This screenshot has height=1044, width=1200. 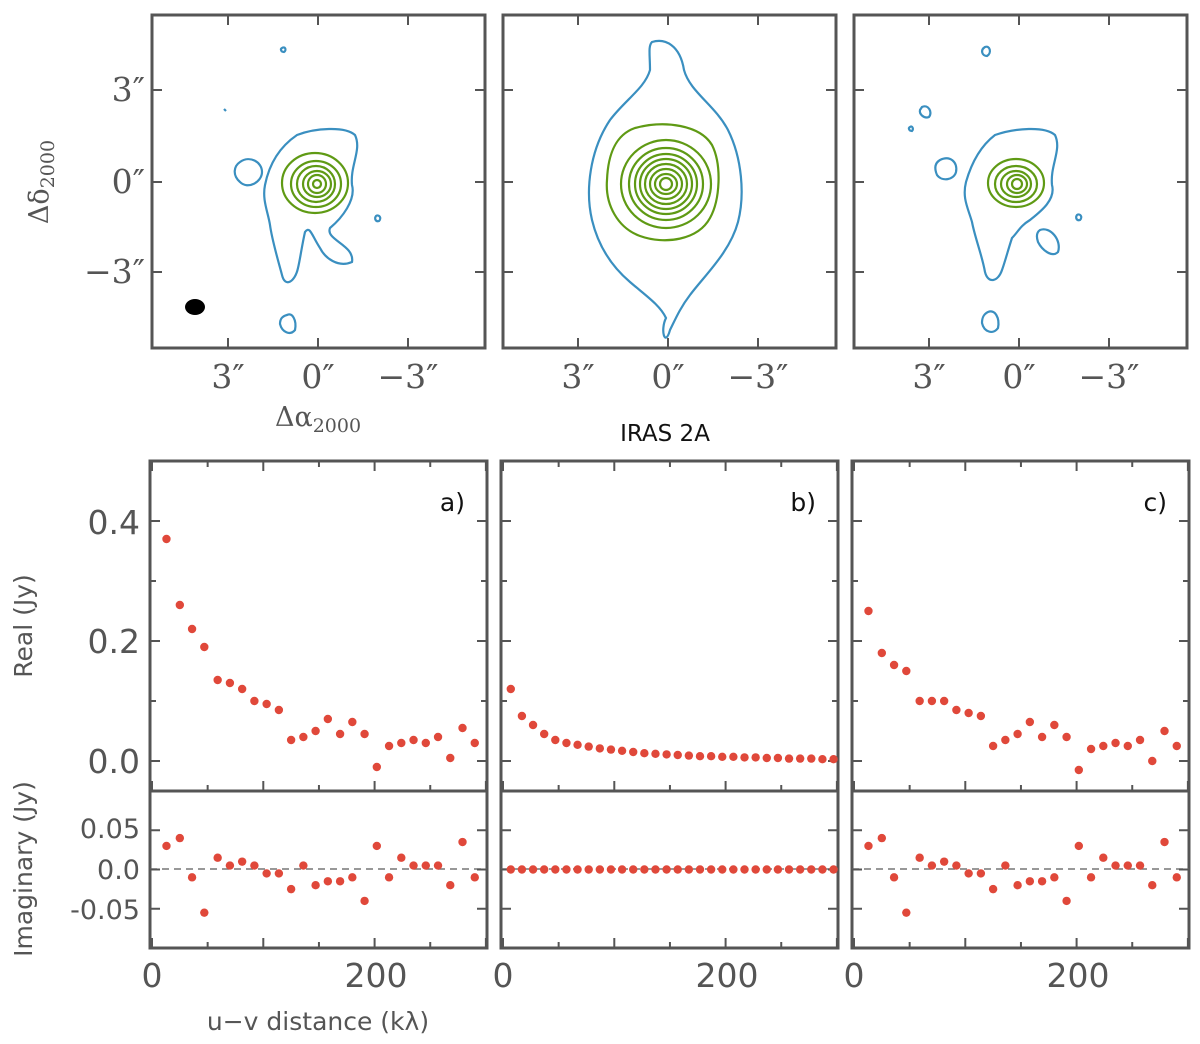 I want to click on map-a-contour-blob4, so click(x=283, y=50).